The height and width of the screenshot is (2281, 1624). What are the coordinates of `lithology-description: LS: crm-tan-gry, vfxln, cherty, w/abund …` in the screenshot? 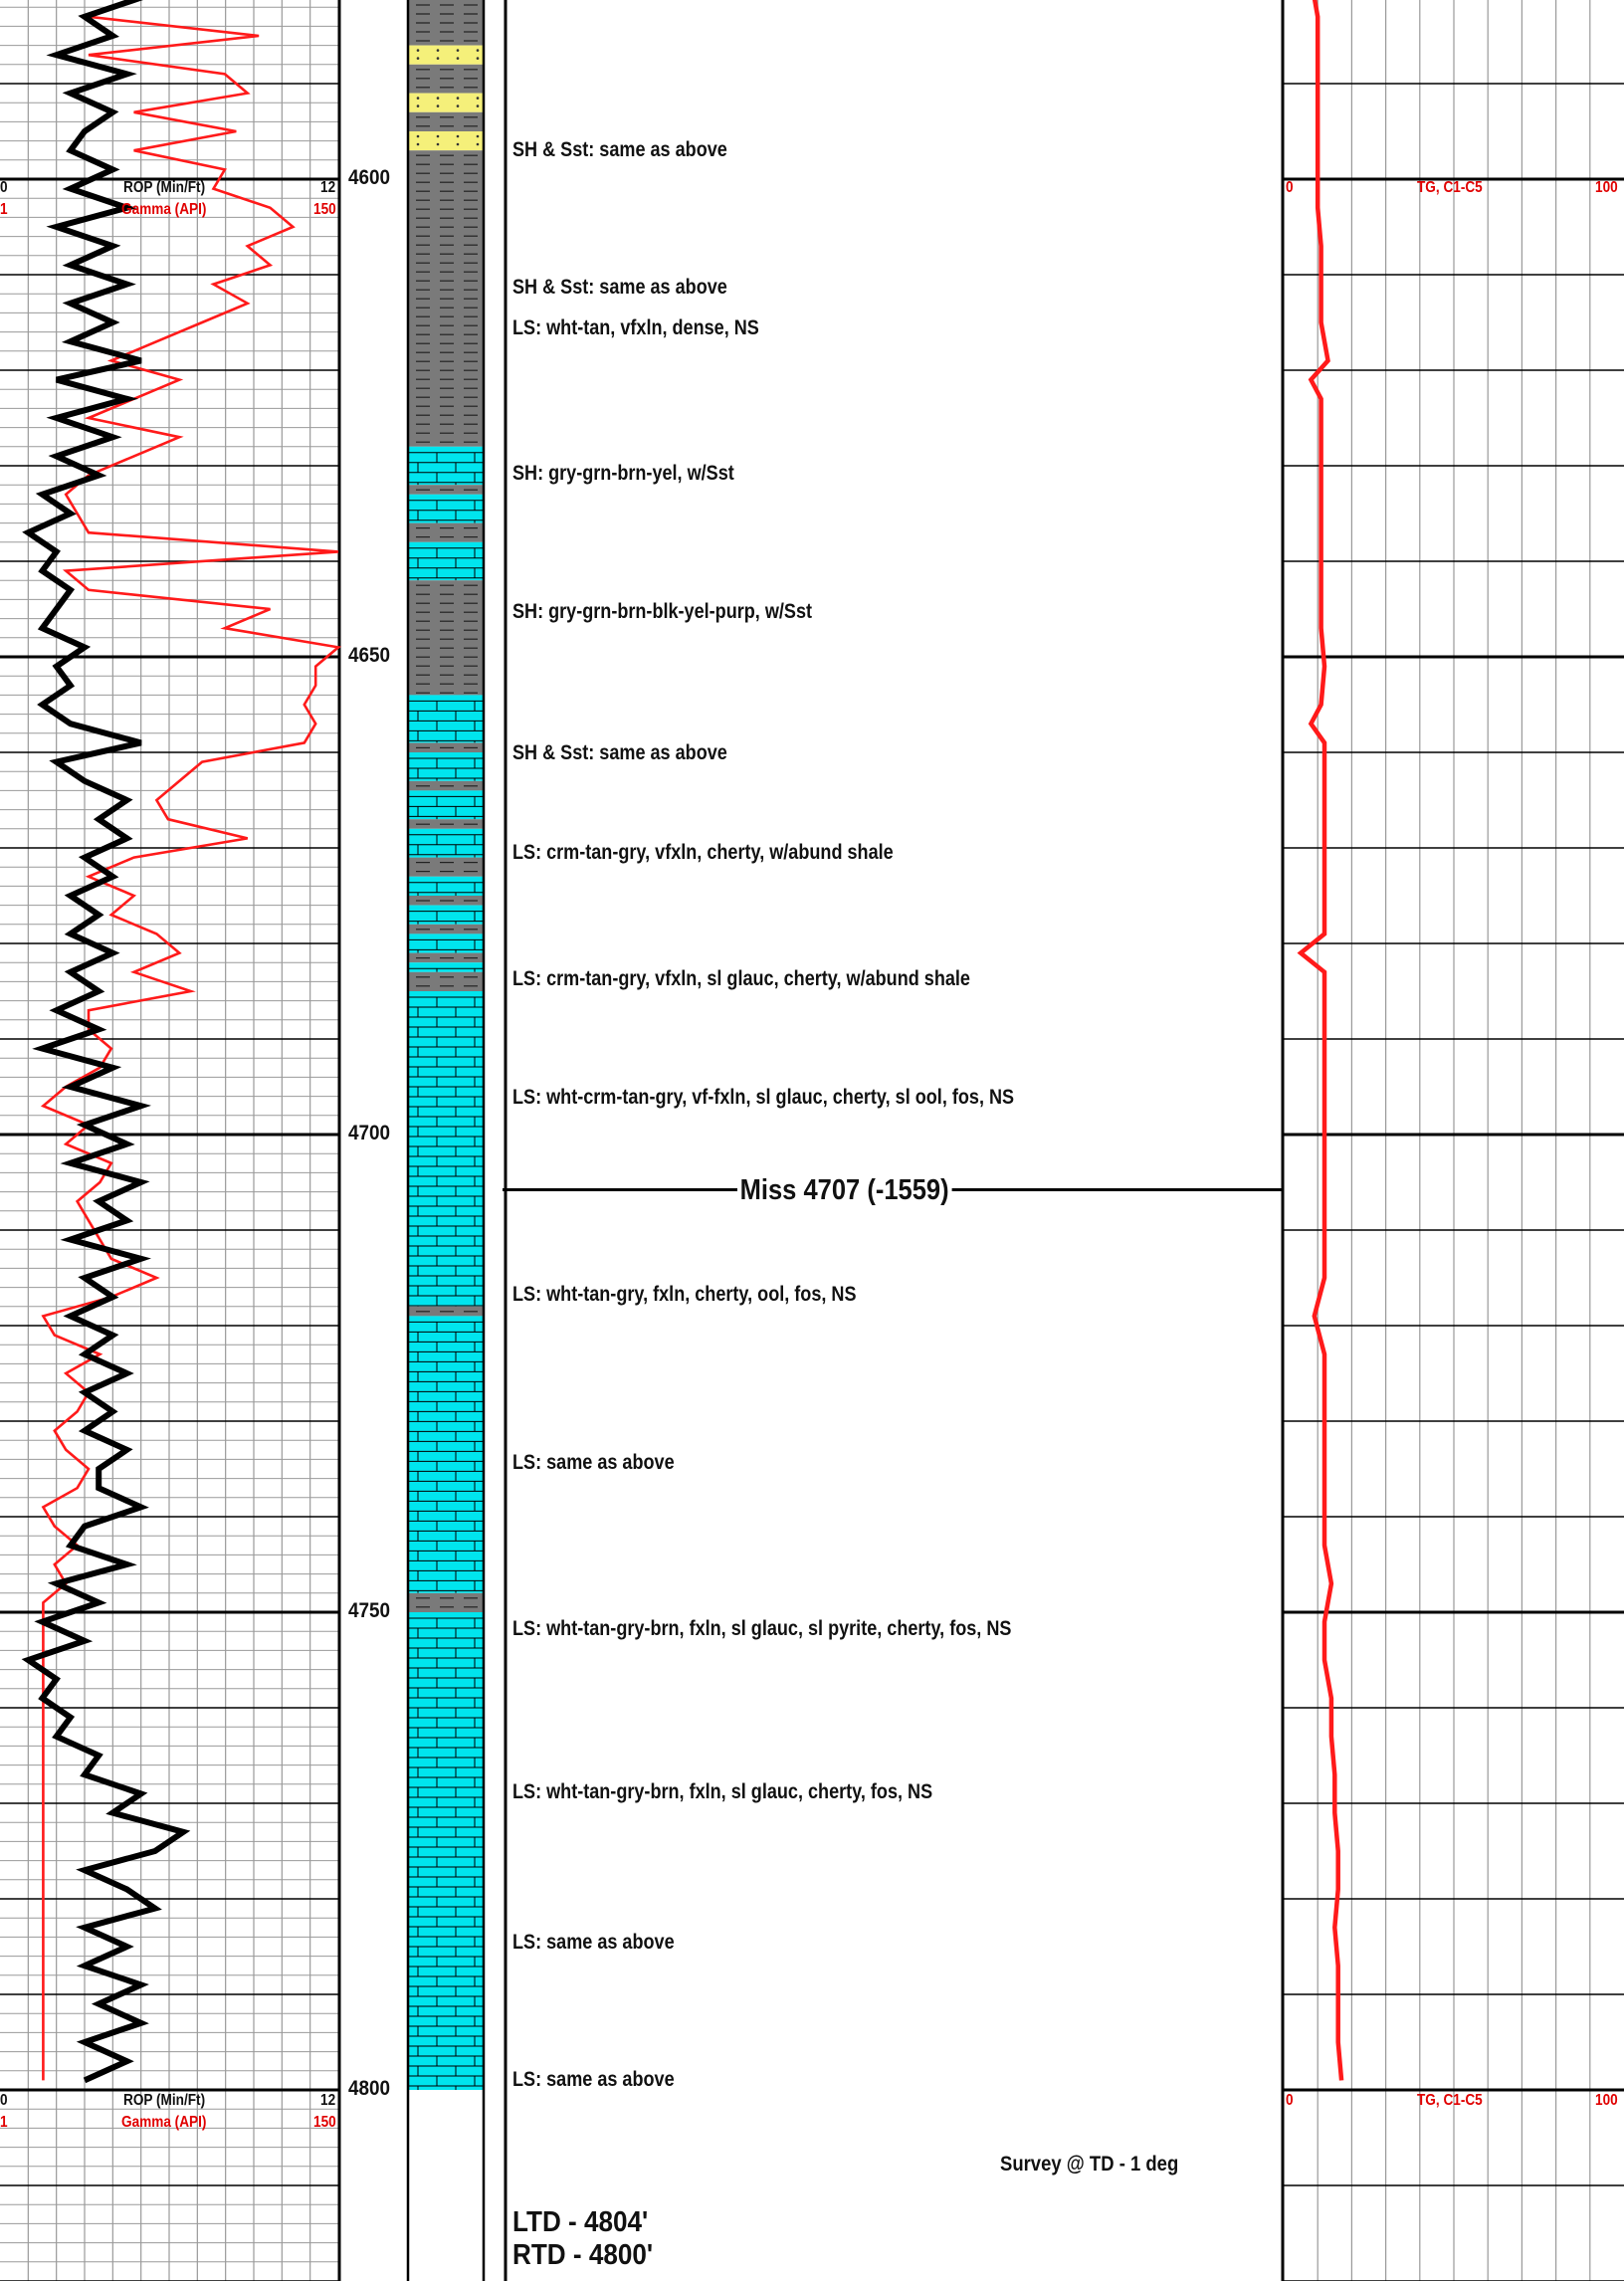 It's located at (703, 852).